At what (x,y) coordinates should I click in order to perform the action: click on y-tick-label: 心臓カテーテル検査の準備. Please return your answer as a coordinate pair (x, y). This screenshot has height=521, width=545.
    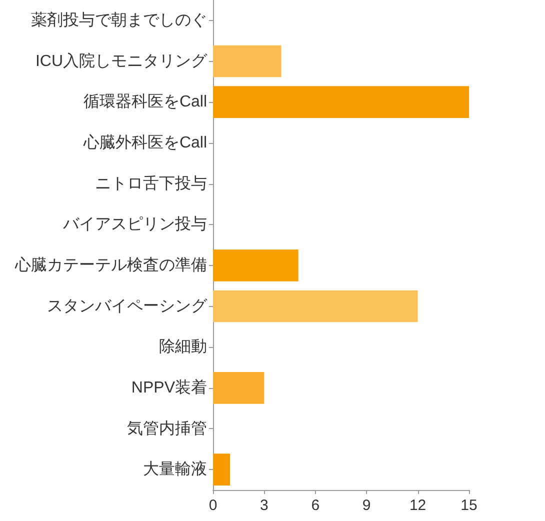
    Looking at the image, I should click on (110, 265).